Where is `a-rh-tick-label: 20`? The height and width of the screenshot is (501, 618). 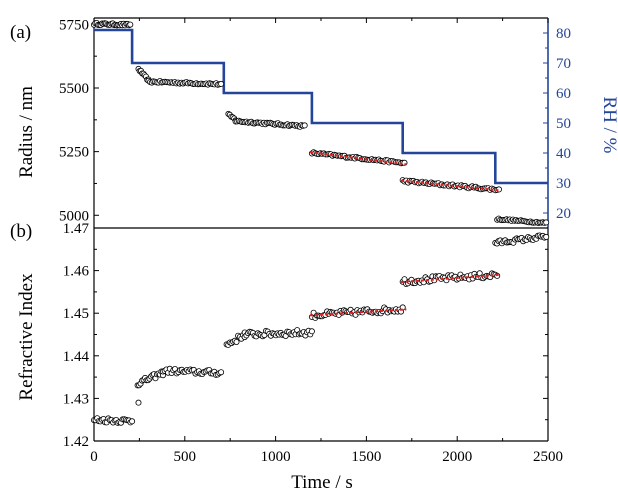
a-rh-tick-label: 20 is located at coordinates (563, 214).